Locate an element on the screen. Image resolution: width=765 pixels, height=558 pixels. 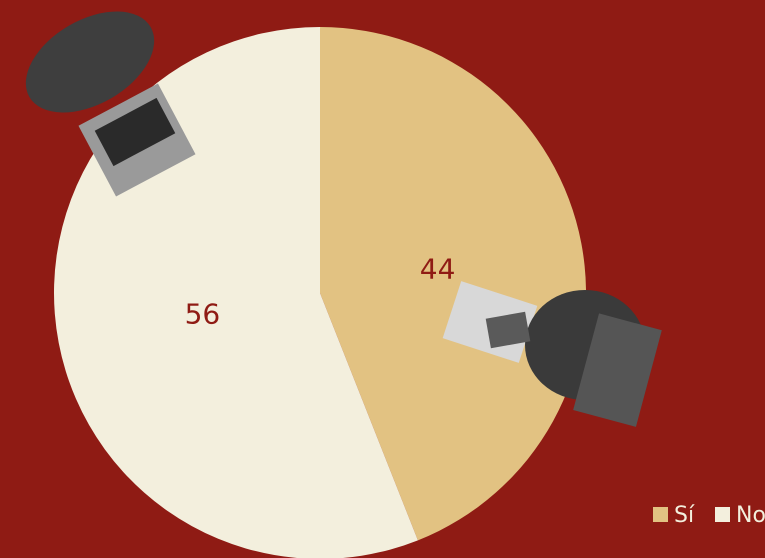
legend: Sí No is located at coordinates (709, 515).